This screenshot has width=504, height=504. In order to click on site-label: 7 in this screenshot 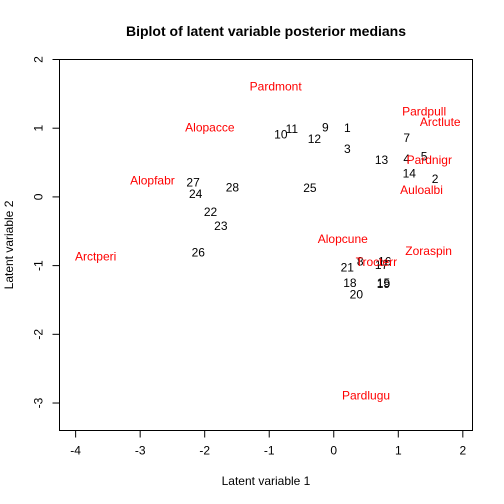, I will do `click(406, 138)`.